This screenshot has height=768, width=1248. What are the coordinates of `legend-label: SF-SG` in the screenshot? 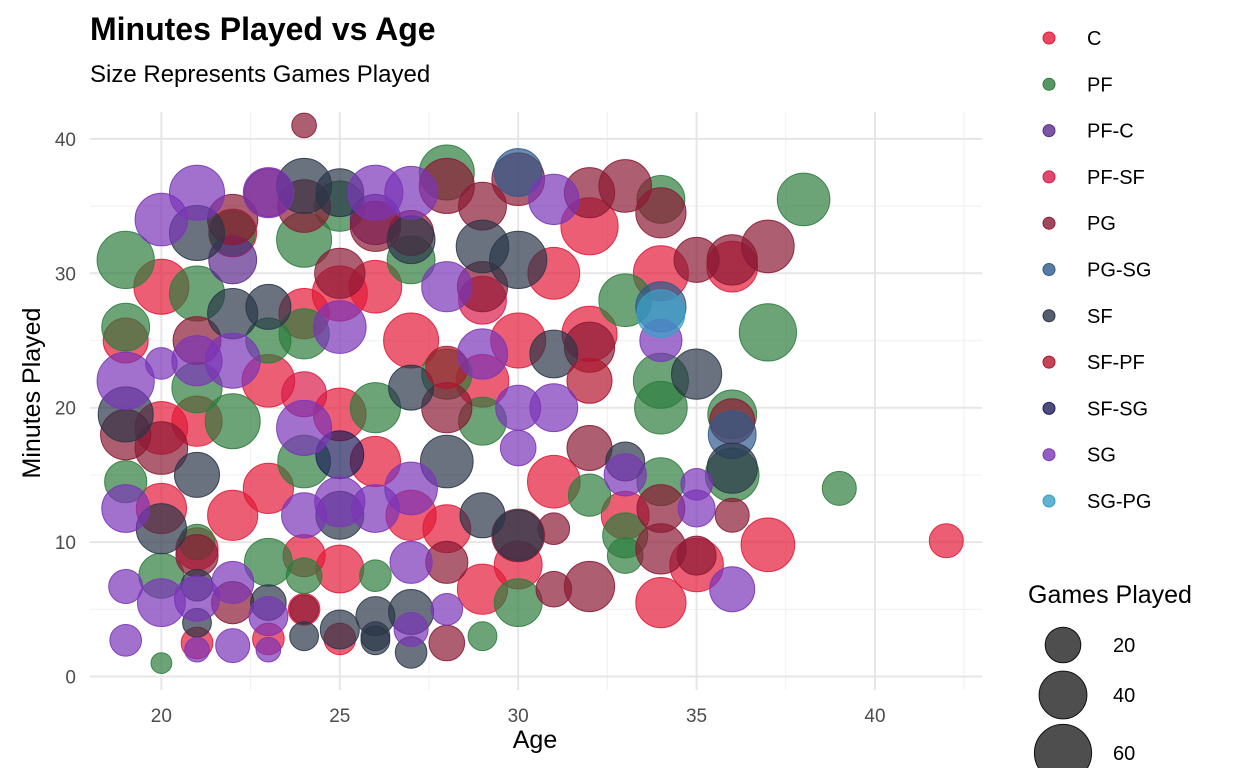 It's located at (1117, 409).